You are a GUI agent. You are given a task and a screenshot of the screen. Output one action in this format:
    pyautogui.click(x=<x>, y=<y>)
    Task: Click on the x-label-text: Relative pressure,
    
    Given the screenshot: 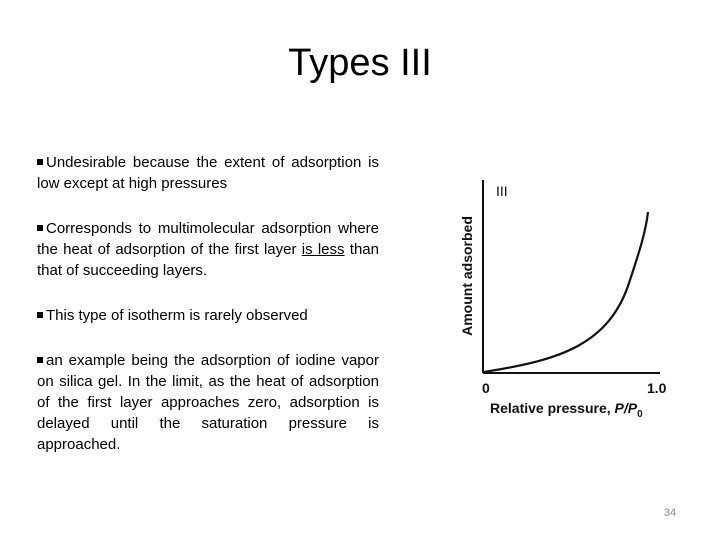 What is the action you would take?
    pyautogui.click(x=552, y=408)
    